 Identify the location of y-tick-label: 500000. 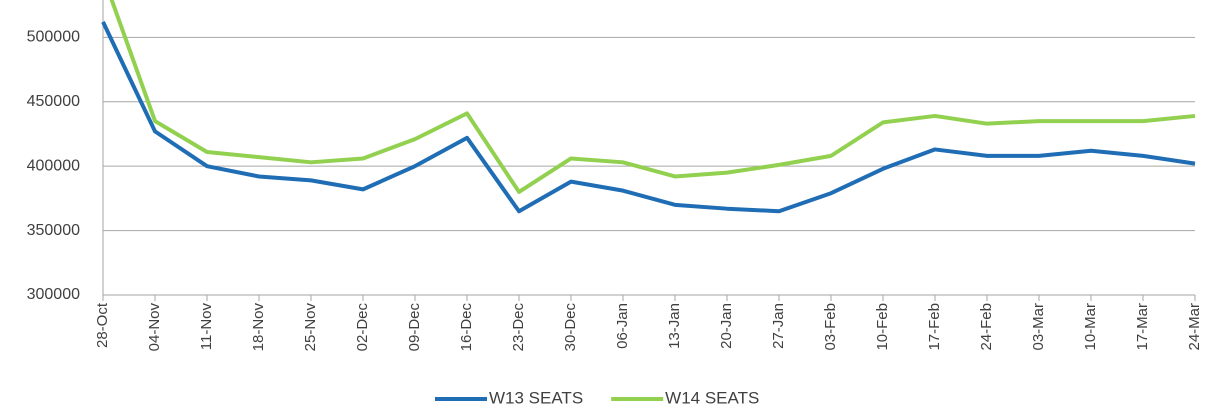
(53, 37).